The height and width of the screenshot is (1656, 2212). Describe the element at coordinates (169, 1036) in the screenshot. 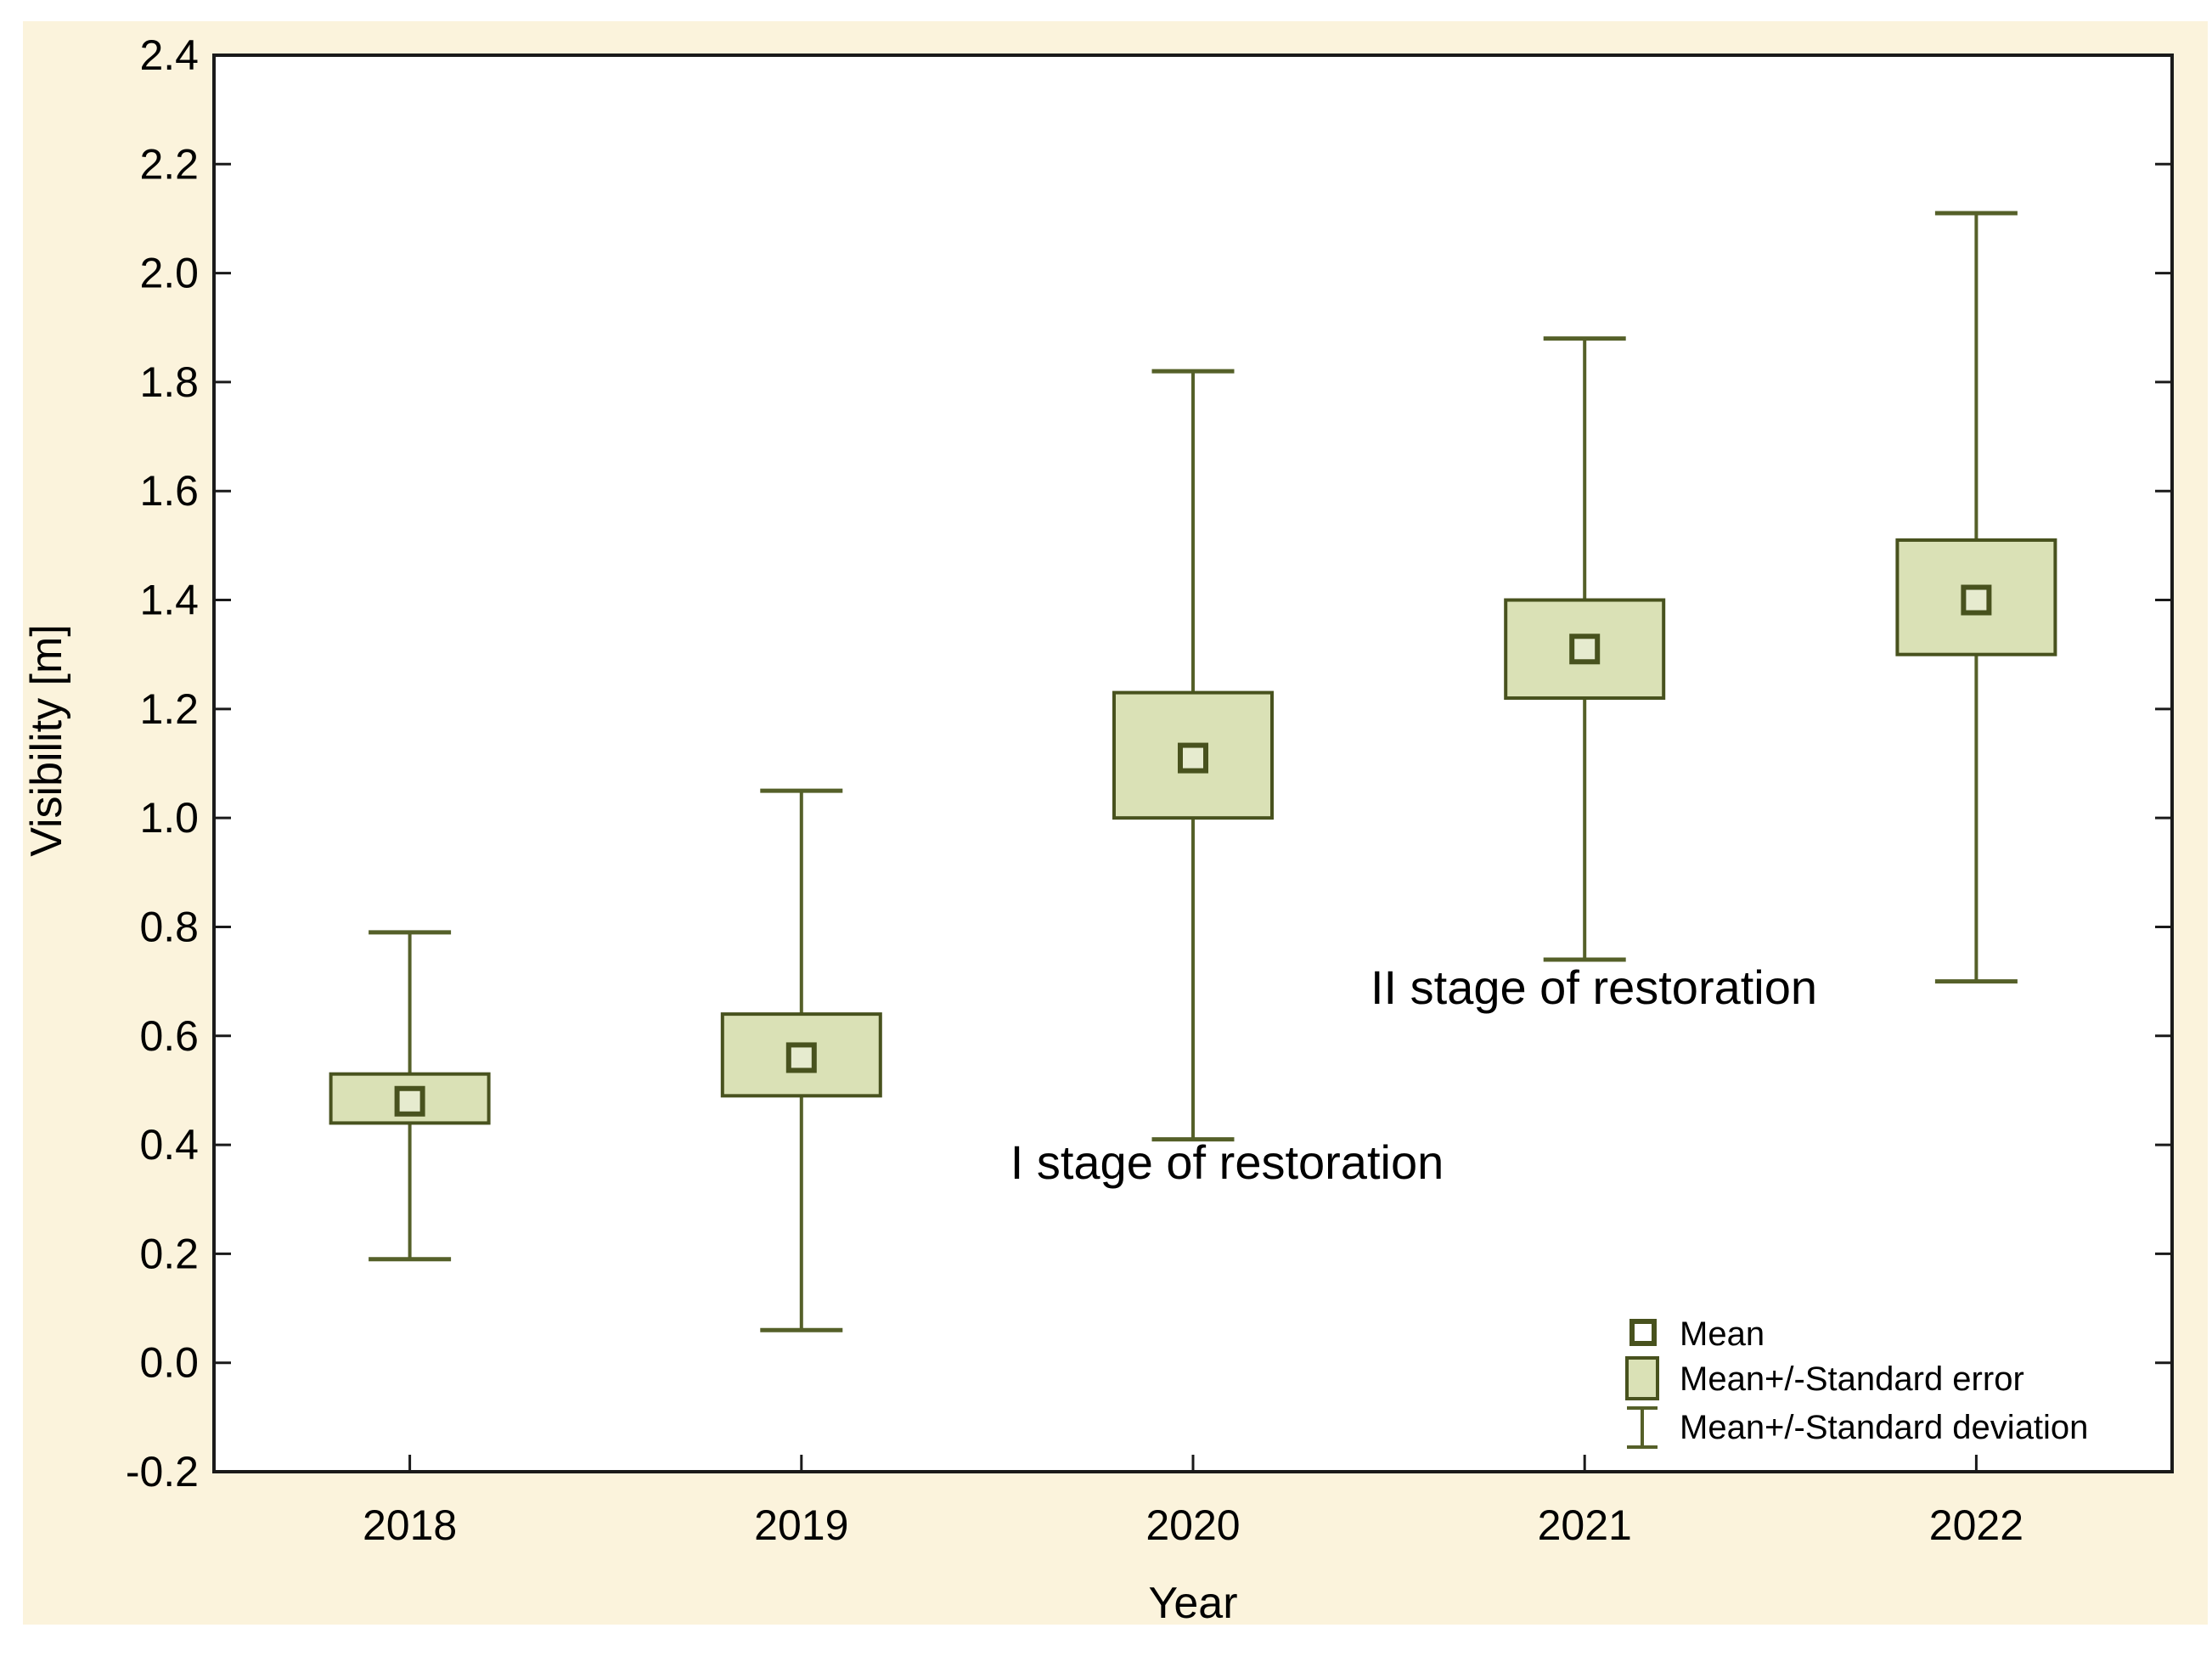

I see `y-tick-label: 0.6` at that location.